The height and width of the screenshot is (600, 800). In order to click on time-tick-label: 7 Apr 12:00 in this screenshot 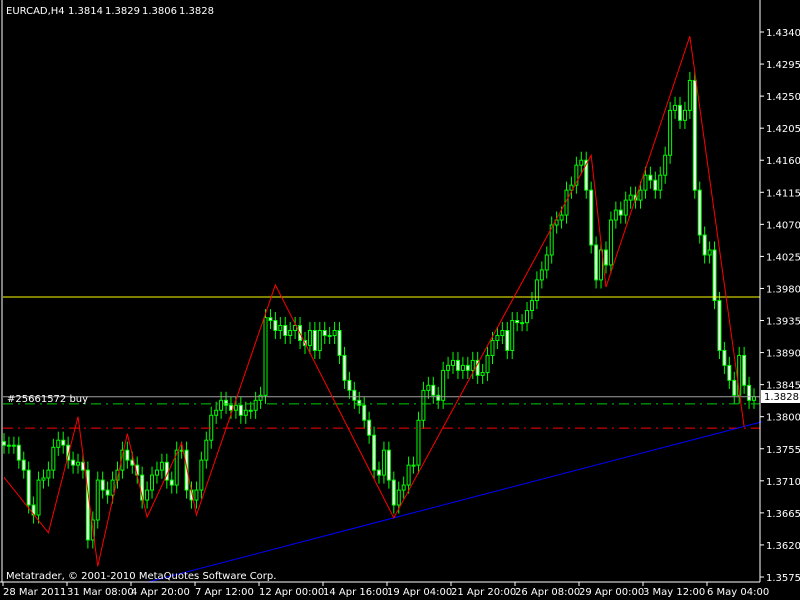, I will do `click(224, 592)`.